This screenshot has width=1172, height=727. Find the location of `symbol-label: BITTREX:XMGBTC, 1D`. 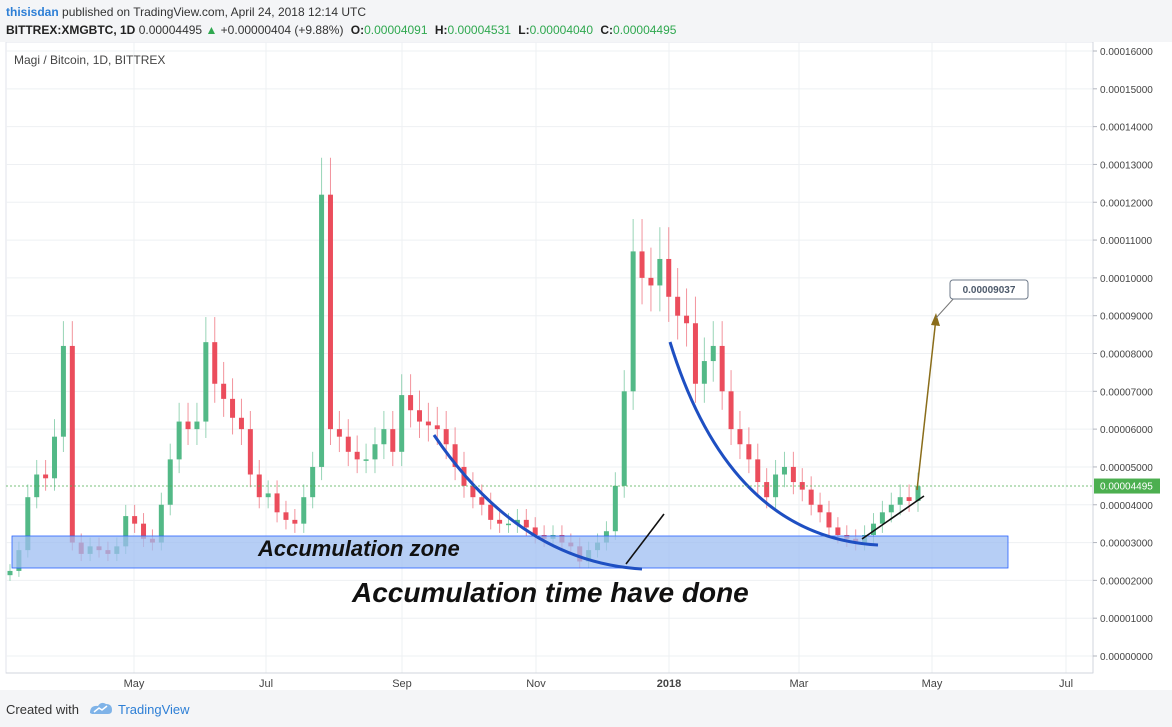

symbol-label: BITTREX:XMGBTC, 1D is located at coordinates (71, 30).